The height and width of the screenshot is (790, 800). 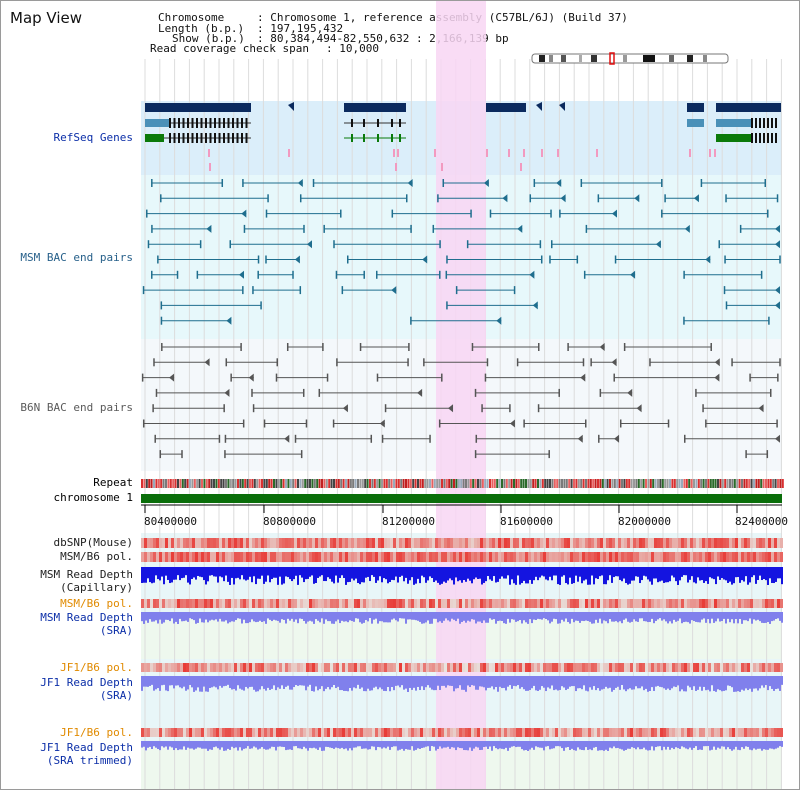 I want to click on refseq-marker, so click(x=521, y=167).